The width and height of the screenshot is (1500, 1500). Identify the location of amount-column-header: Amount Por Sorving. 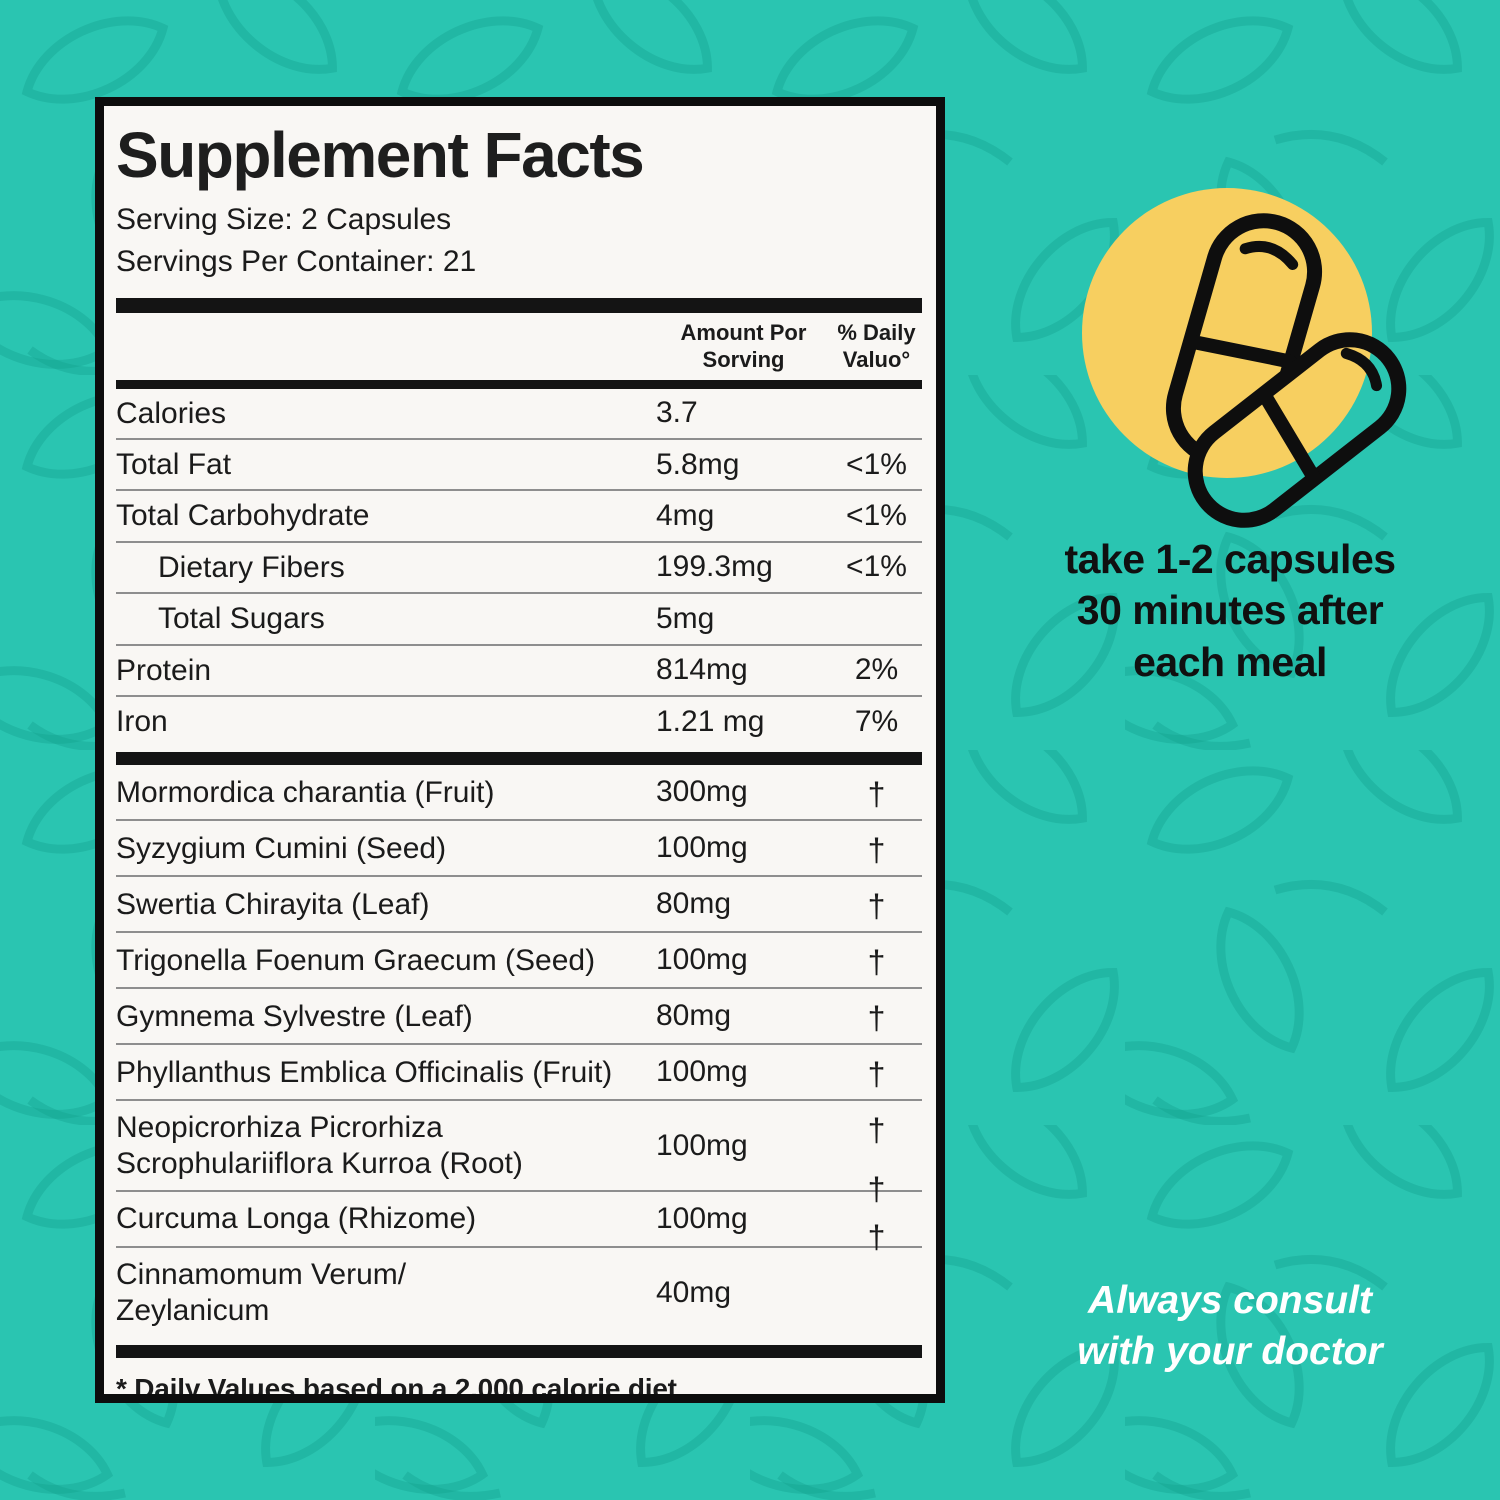
(743, 345).